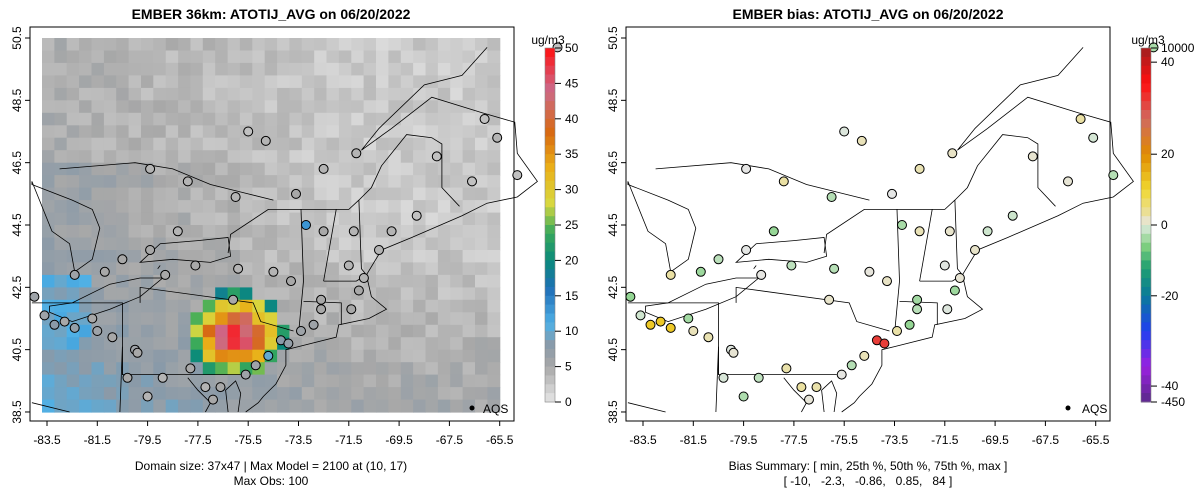 The image size is (1200, 502). I want to click on colorbar-tick-label: 25, so click(572, 225).